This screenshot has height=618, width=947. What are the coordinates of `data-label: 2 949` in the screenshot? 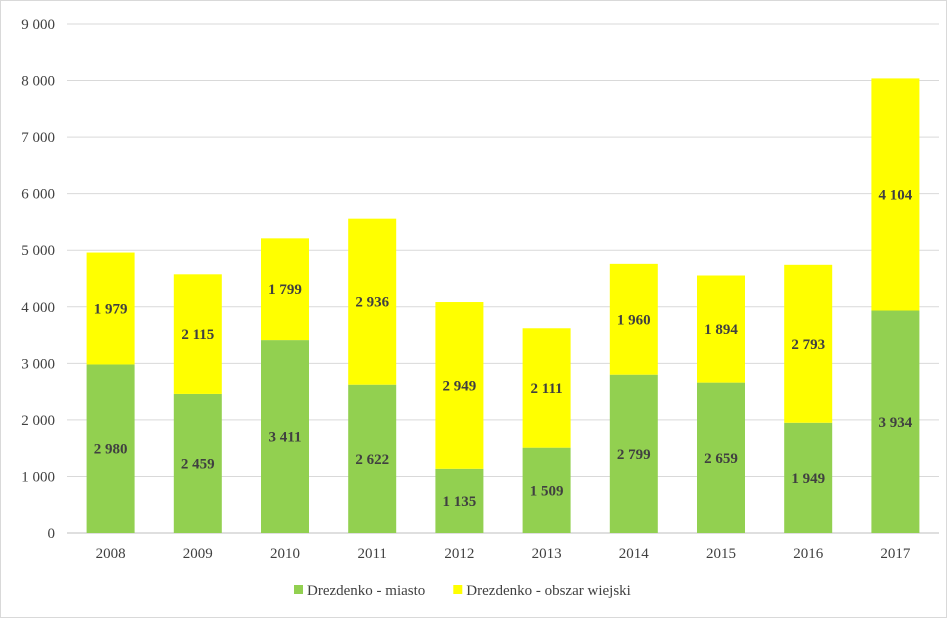 It's located at (460, 386).